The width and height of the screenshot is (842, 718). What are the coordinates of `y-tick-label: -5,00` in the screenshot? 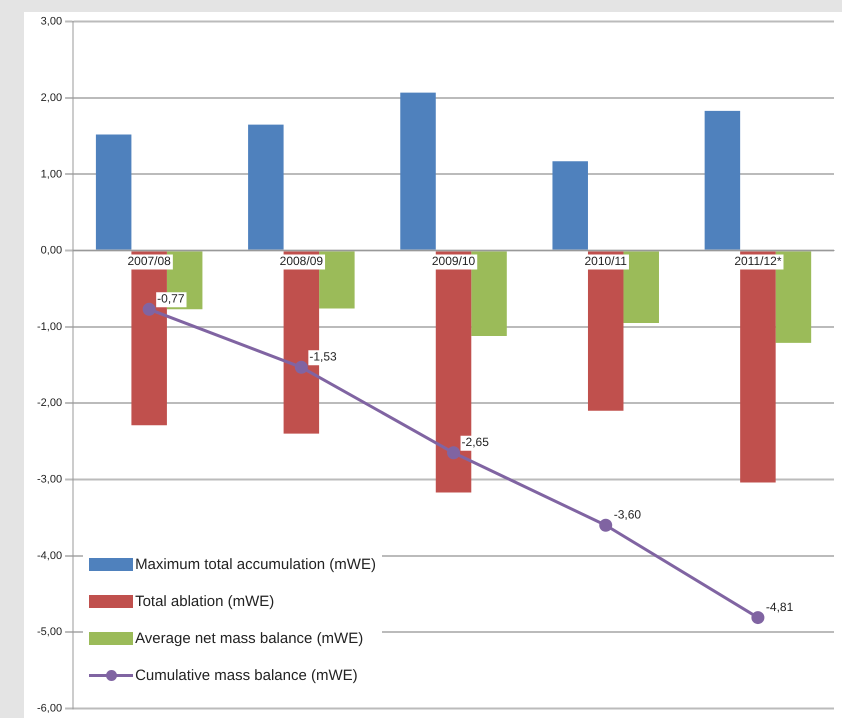 It's located at (49, 632).